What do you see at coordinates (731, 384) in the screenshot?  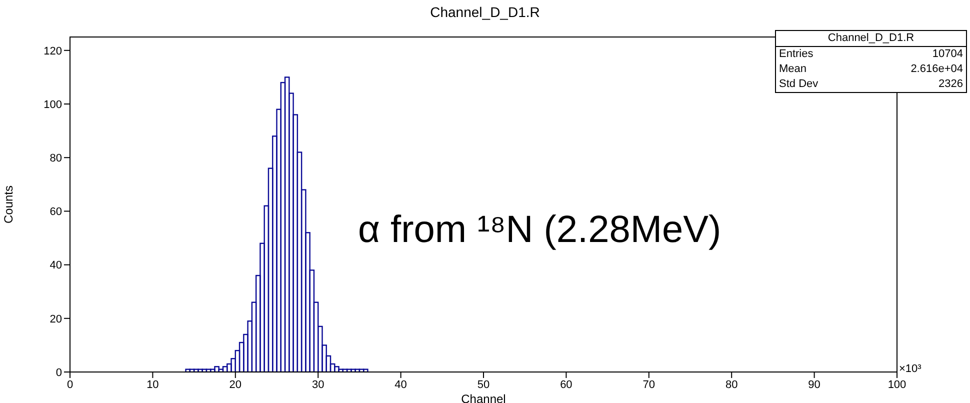 I see `x-tick-label: 80` at bounding box center [731, 384].